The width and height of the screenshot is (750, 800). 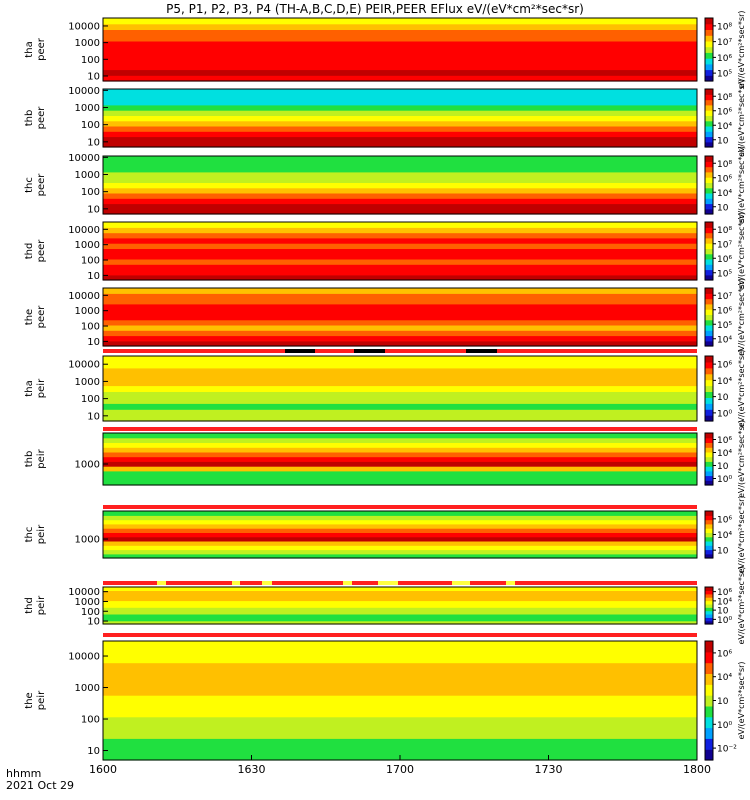 What do you see at coordinates (724, 260) in the screenshot?
I see `colorbar-tick-label: 10⁶` at bounding box center [724, 260].